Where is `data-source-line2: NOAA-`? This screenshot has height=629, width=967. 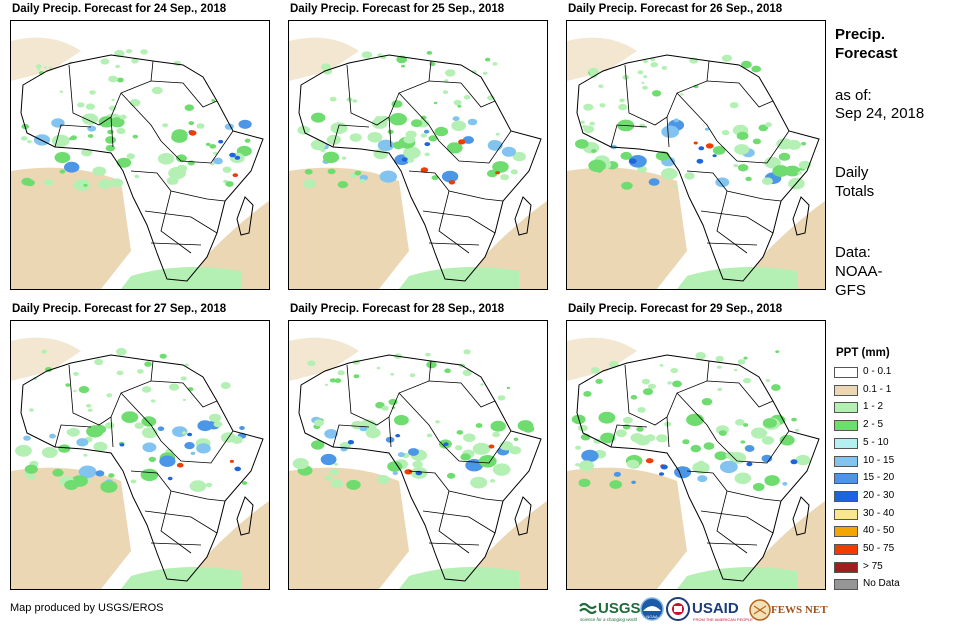
data-source-line2: NOAA- is located at coordinates (859, 271).